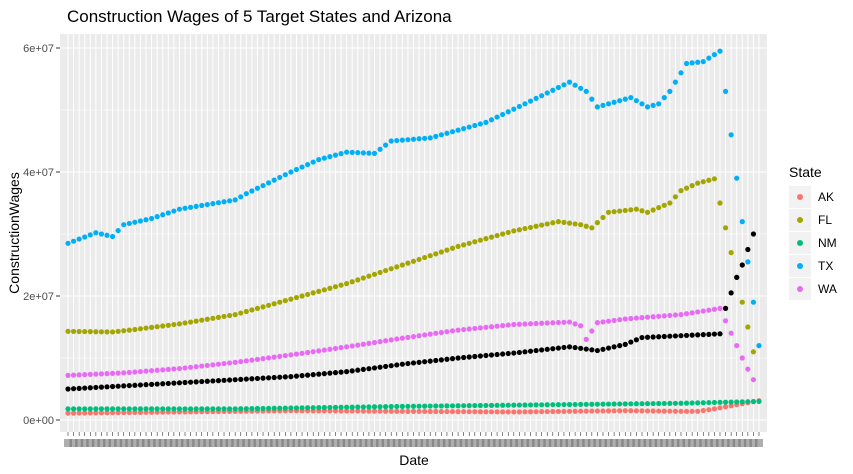 The width and height of the screenshot is (853, 474). Describe the element at coordinates (41, 235) in the screenshot. I see `y-axis-ticks: 0e+00 2e+07 4e+07 6e+07` at that location.